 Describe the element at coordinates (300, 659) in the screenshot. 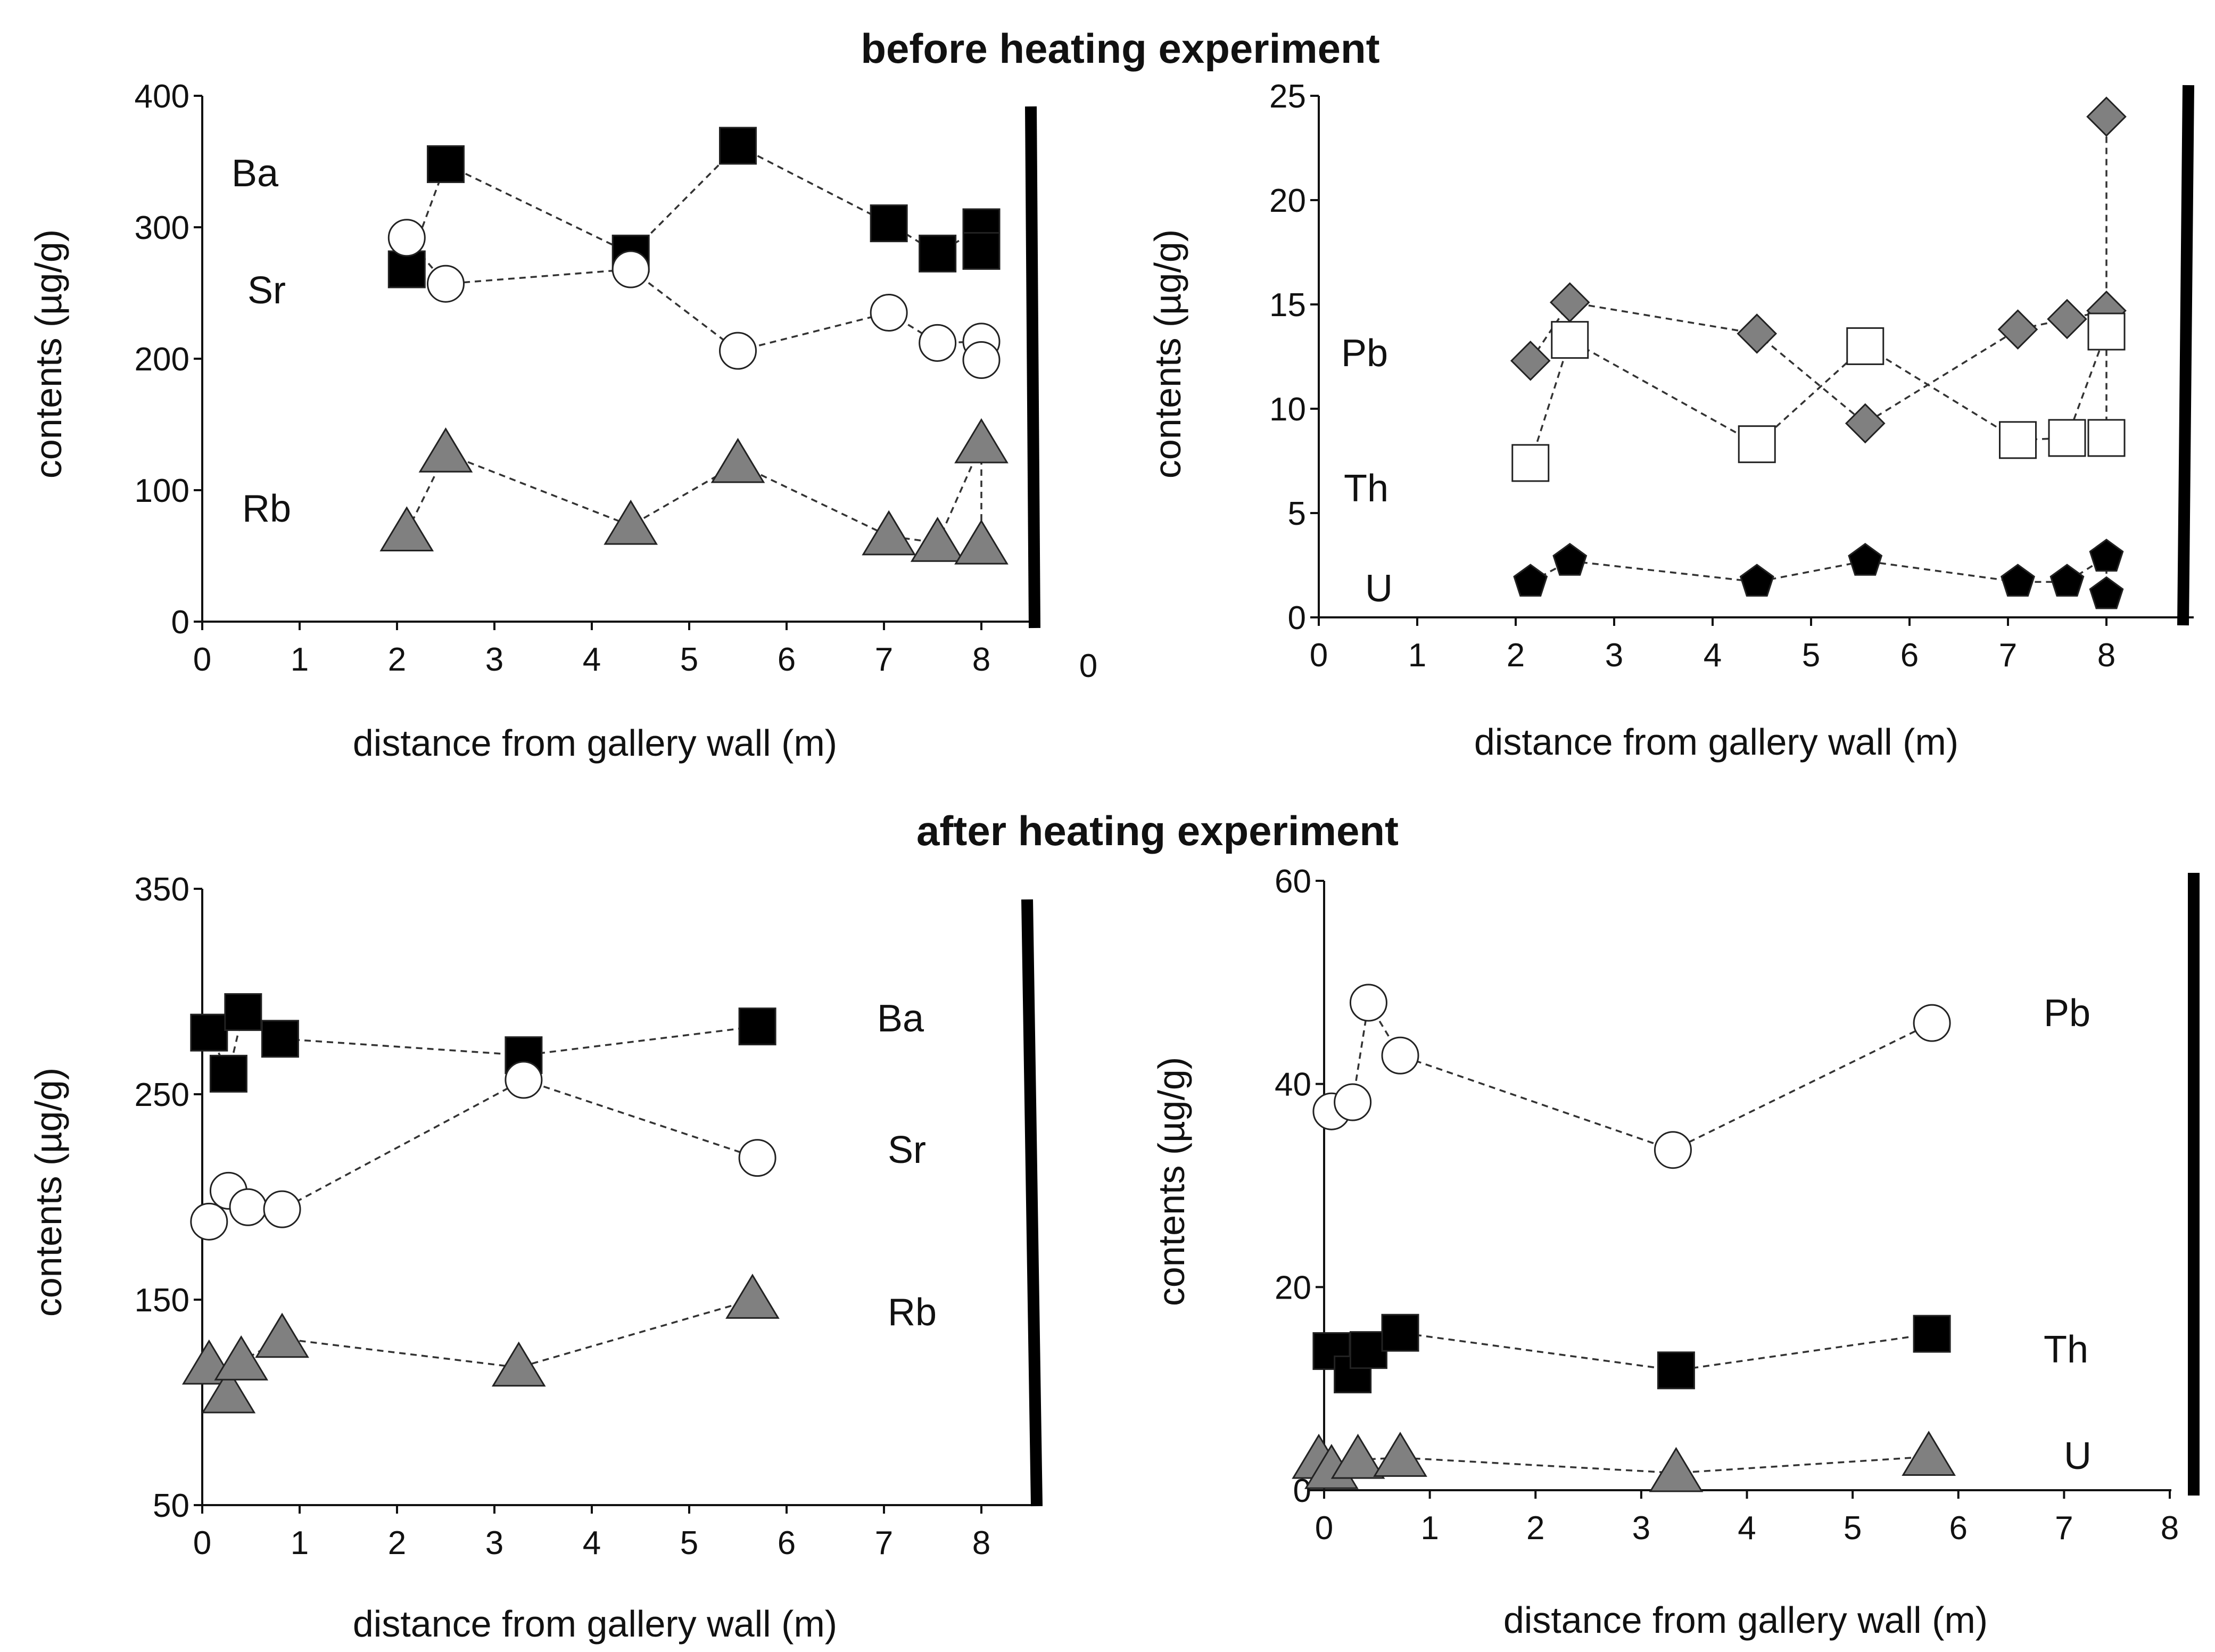

I see `x-tick-label: 1` at that location.